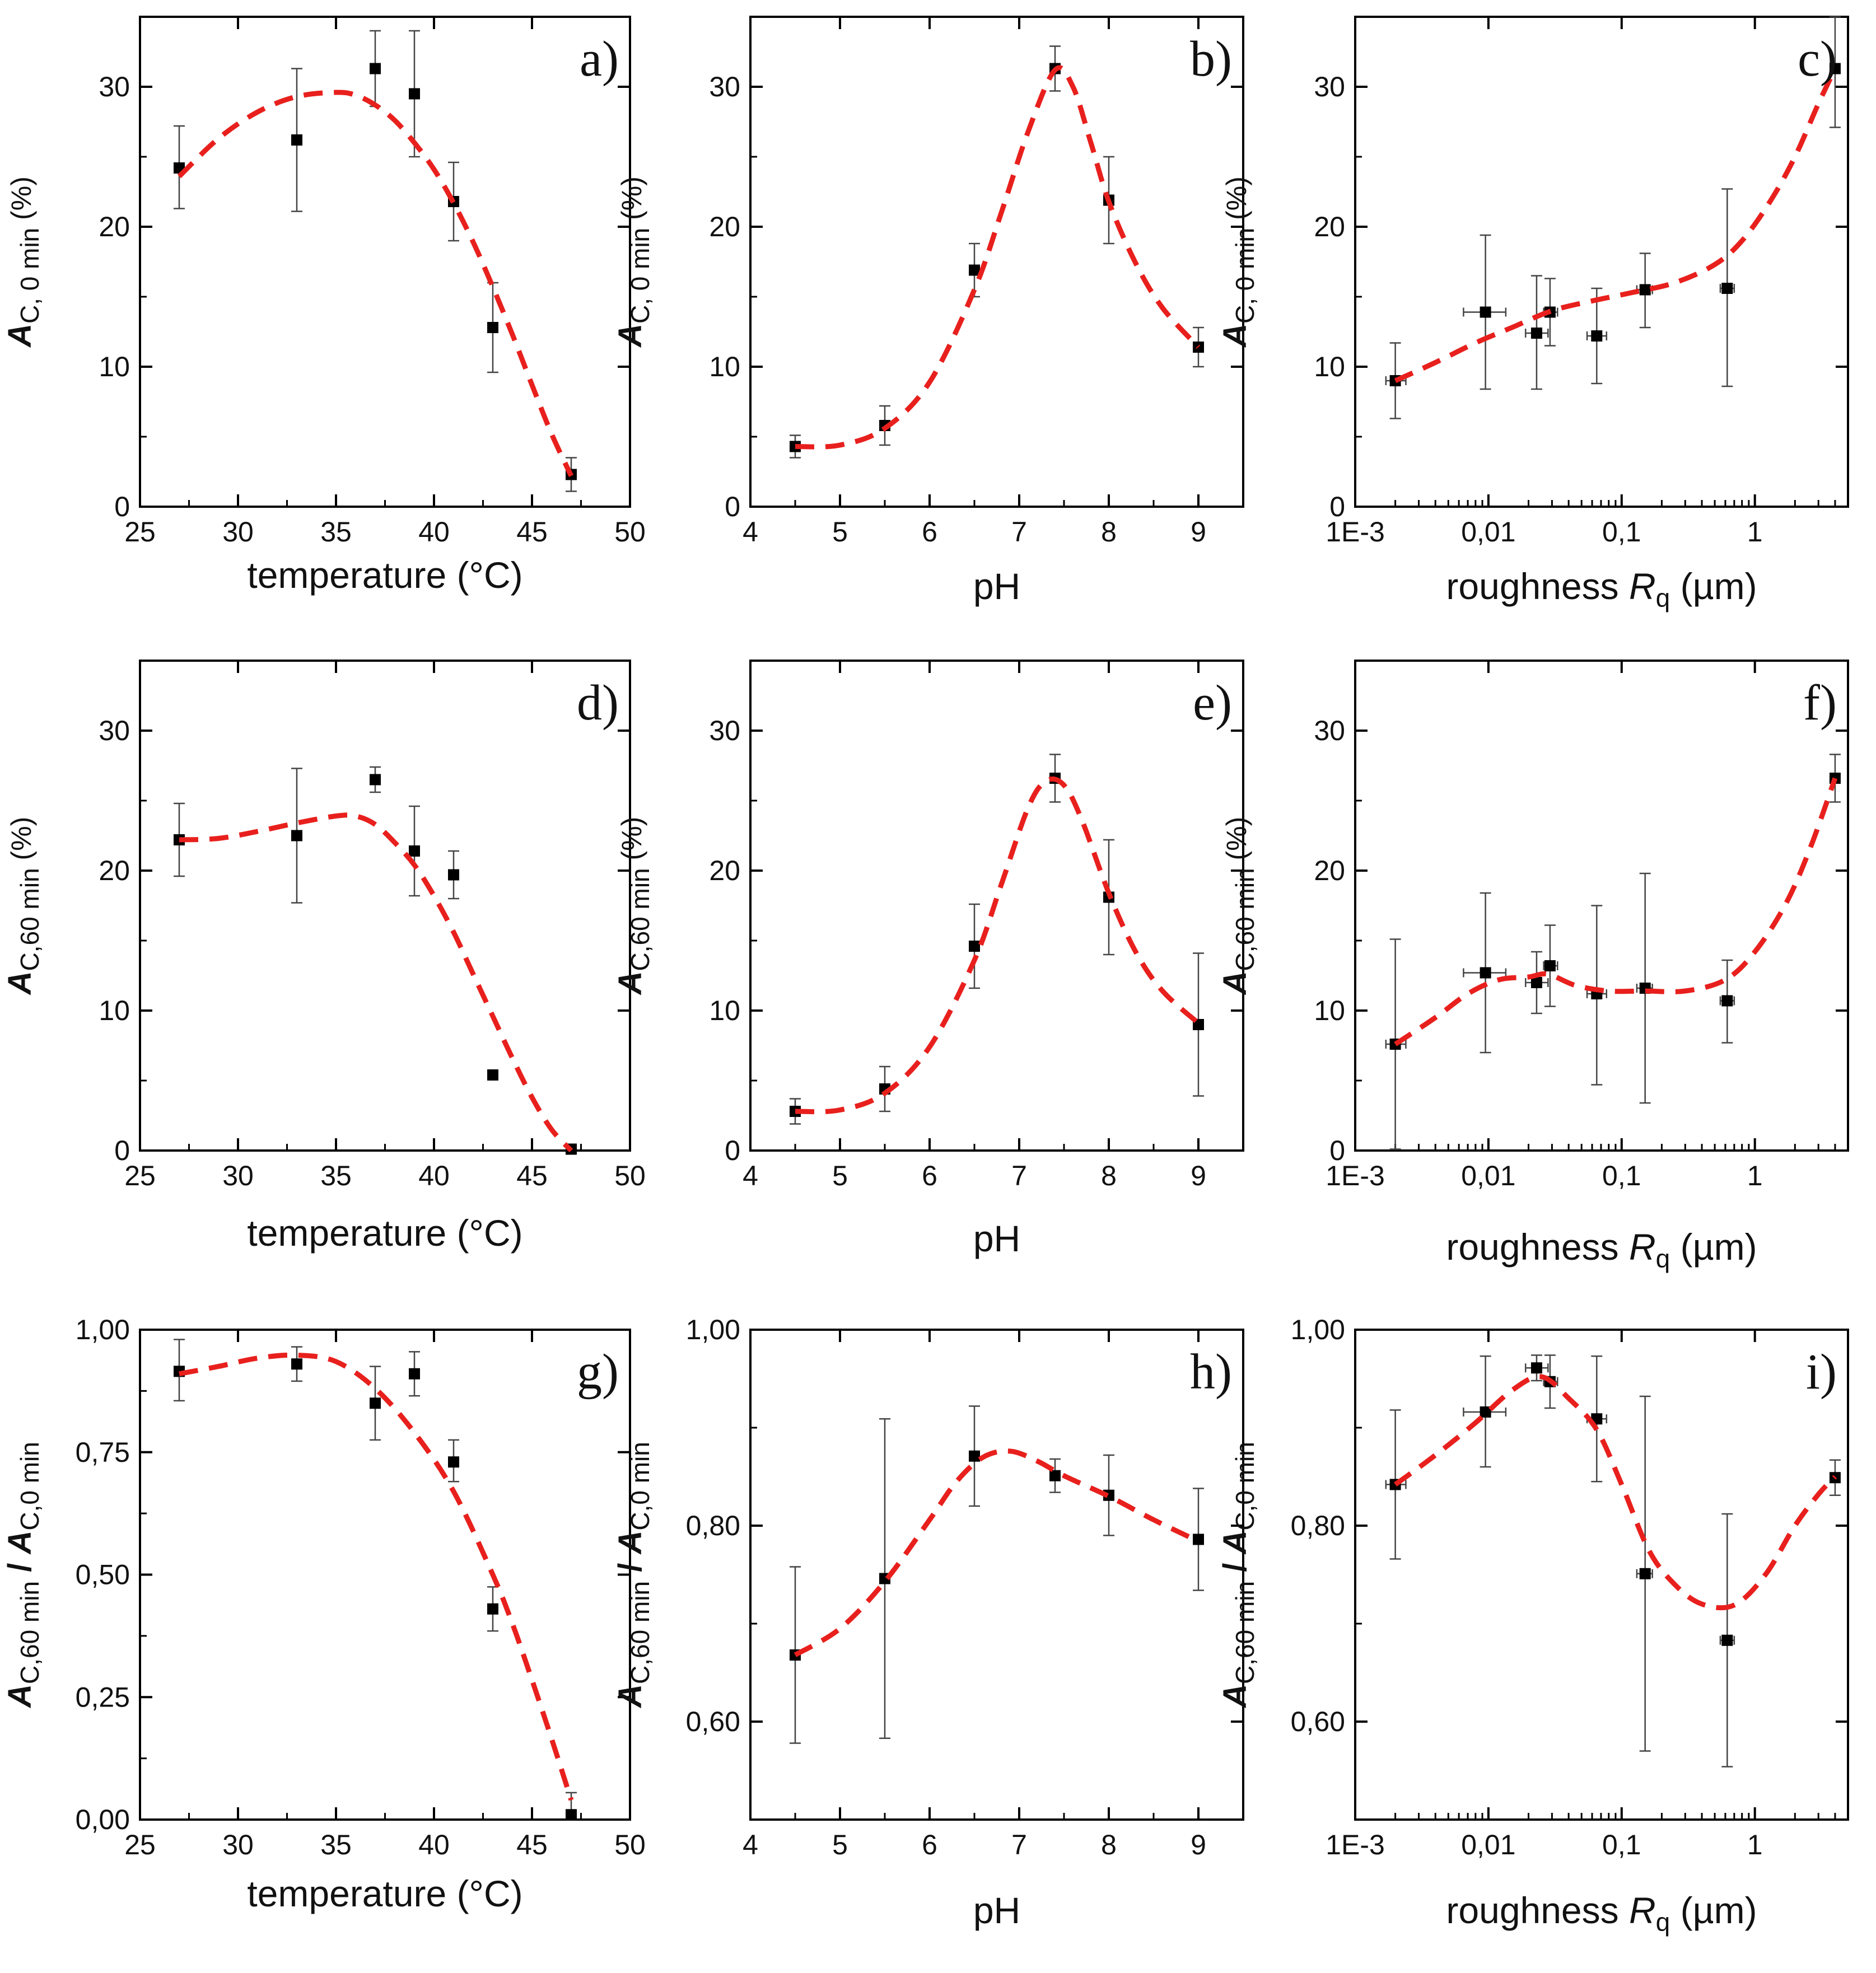  Describe the element at coordinates (751, 1175) in the screenshot. I see `x-tick-label: 4` at that location.